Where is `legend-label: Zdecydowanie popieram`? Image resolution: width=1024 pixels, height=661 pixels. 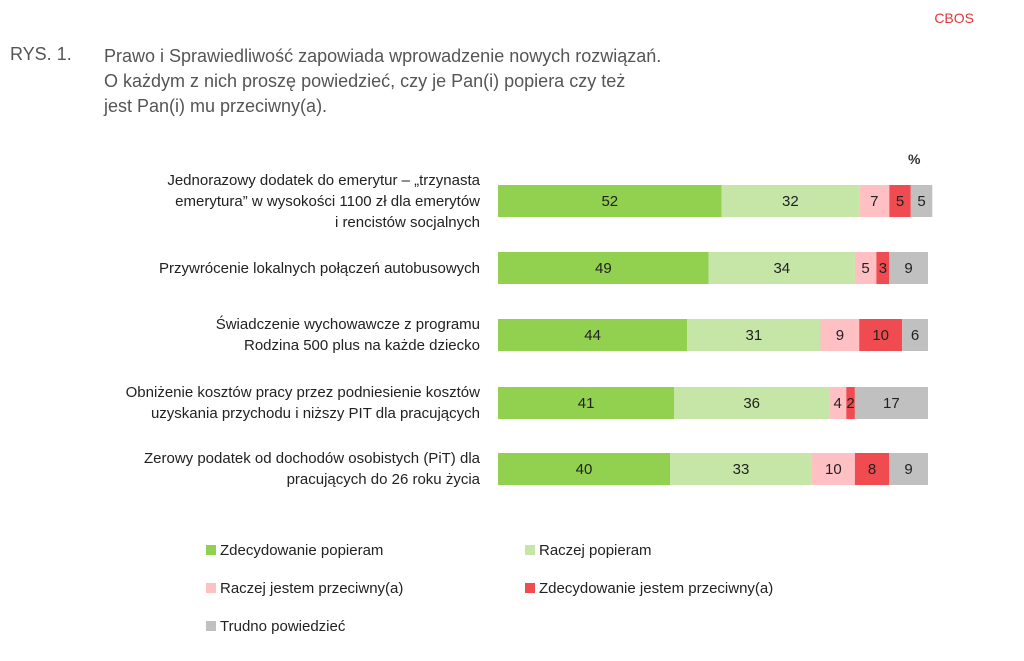 legend-label: Zdecydowanie popieram is located at coordinates (302, 550).